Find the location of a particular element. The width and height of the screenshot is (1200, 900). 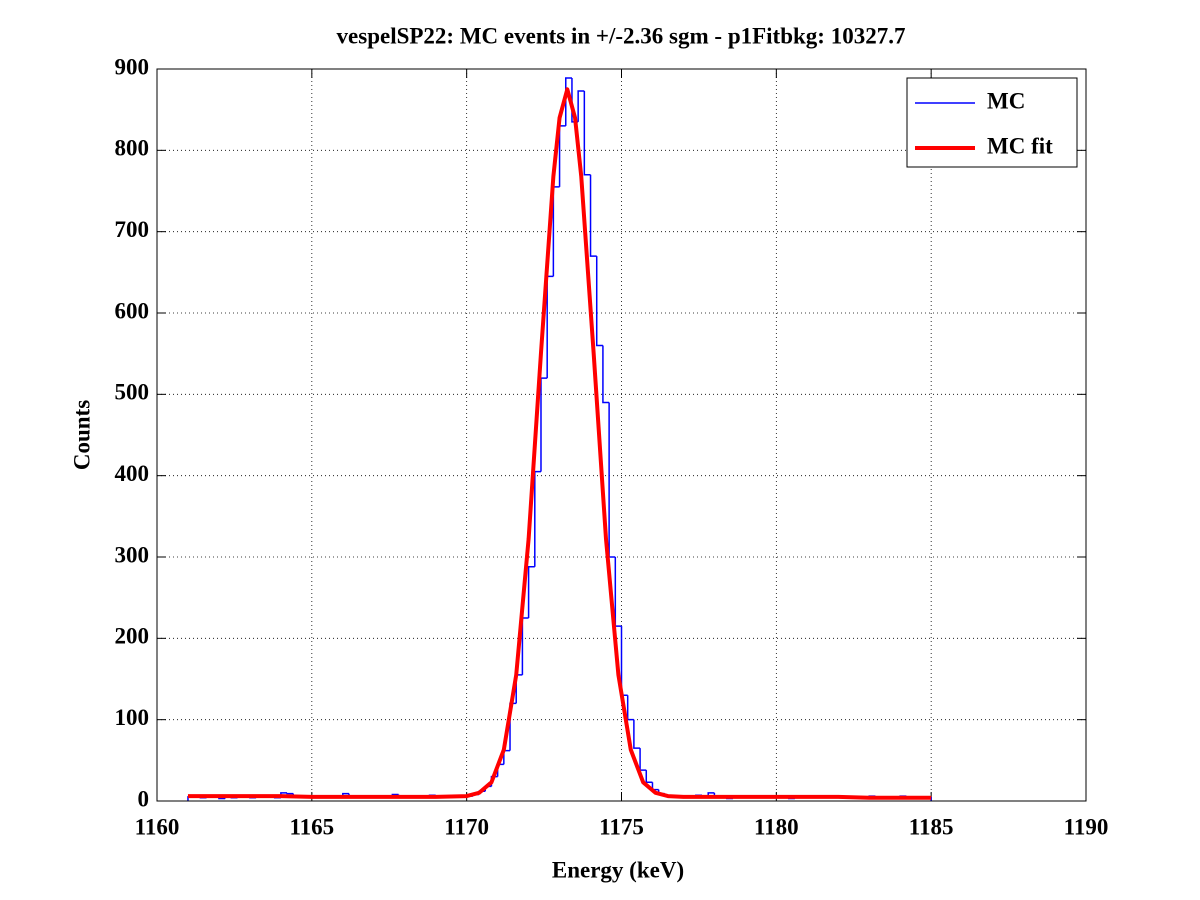

x-tick-label: 1160 is located at coordinates (157, 826).